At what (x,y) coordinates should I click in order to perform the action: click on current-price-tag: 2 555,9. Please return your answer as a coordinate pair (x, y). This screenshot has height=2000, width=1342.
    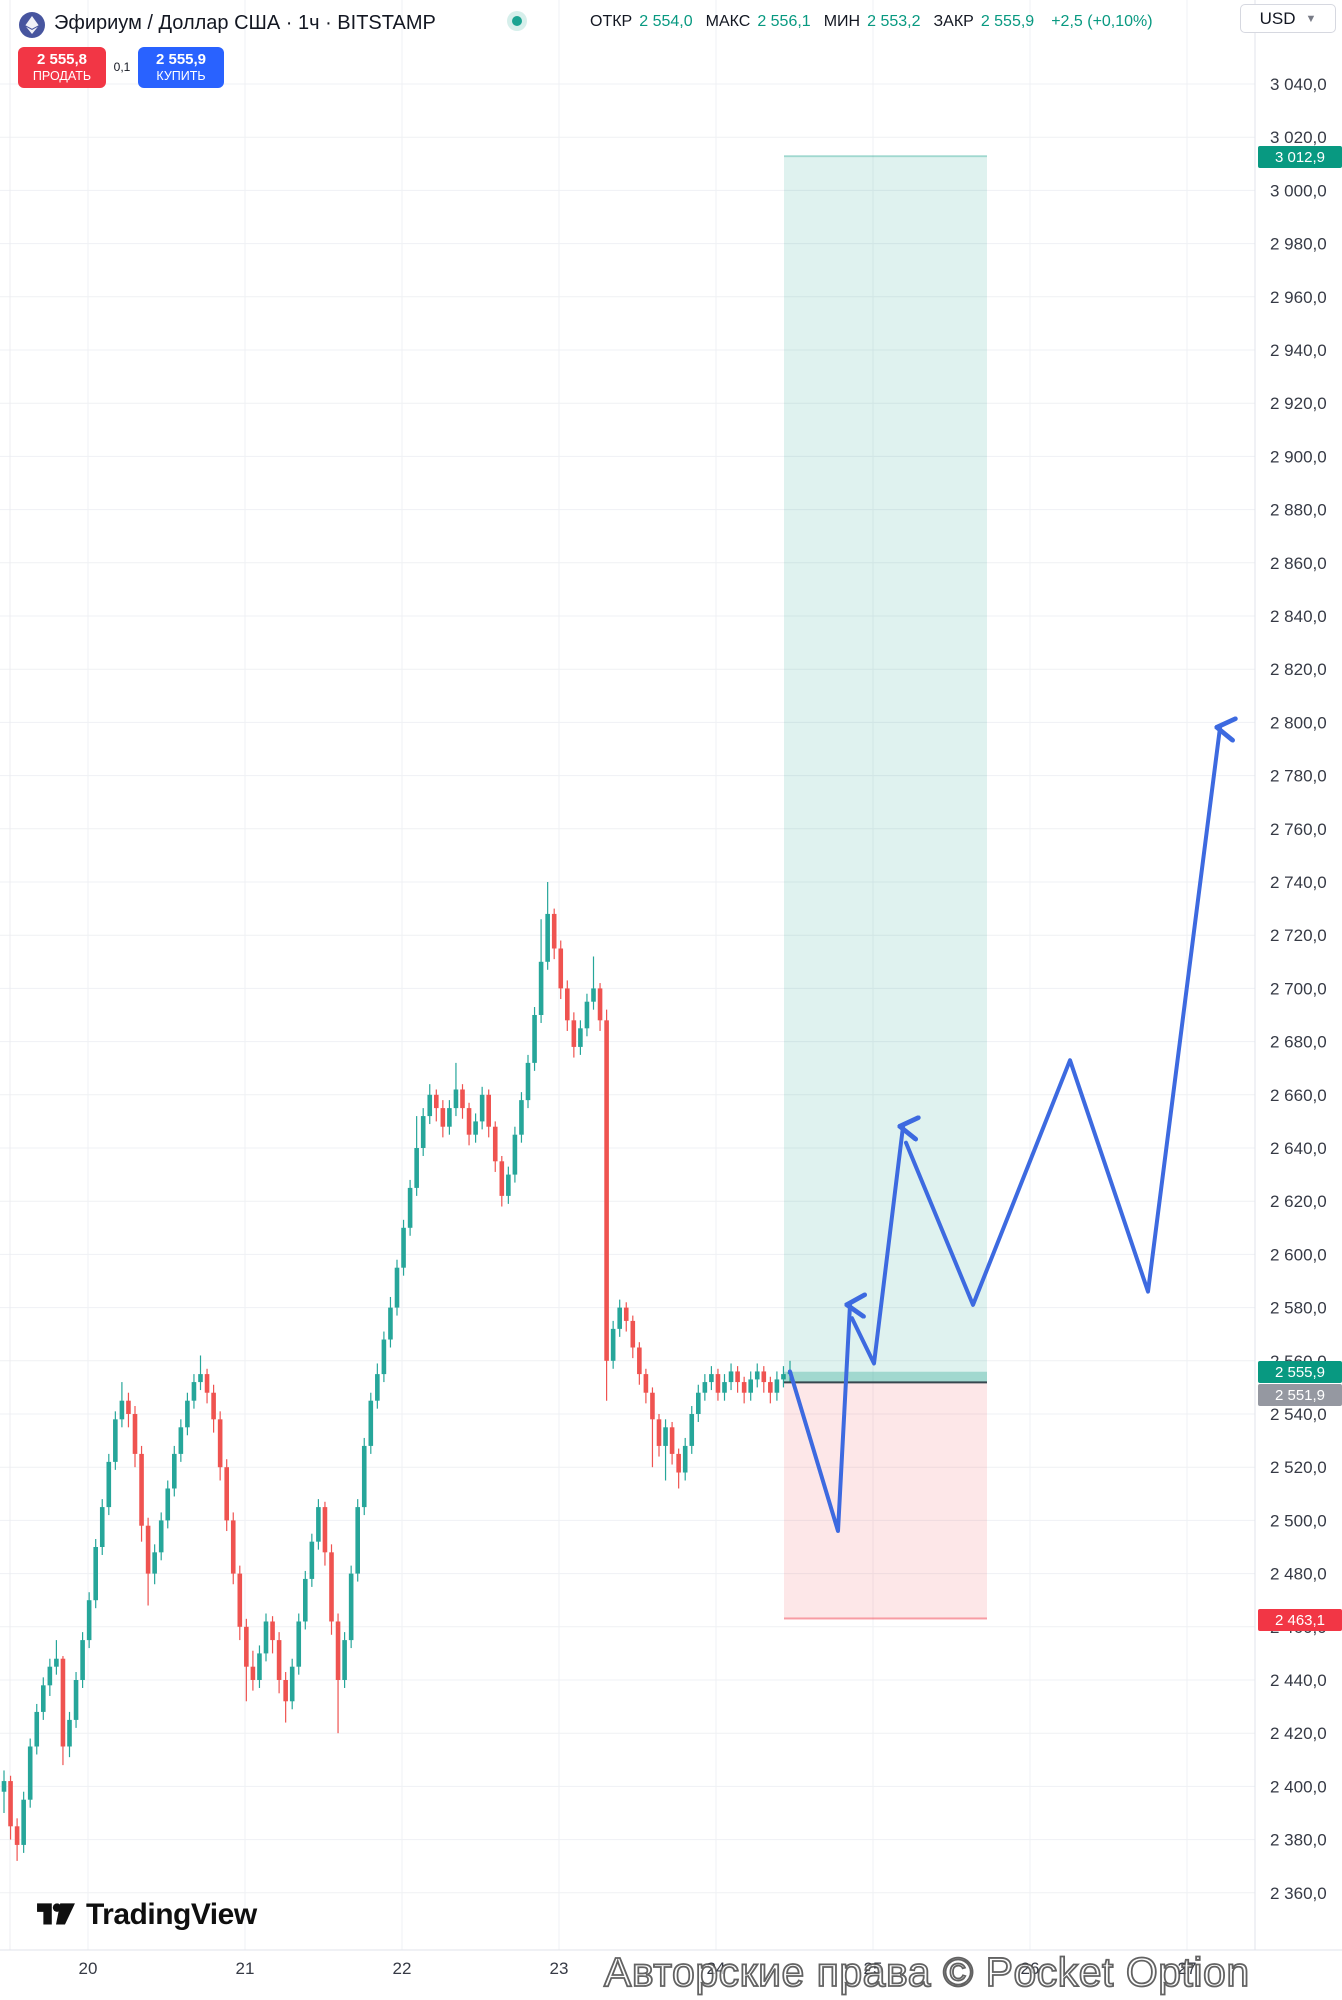
    Looking at the image, I should click on (1300, 1372).